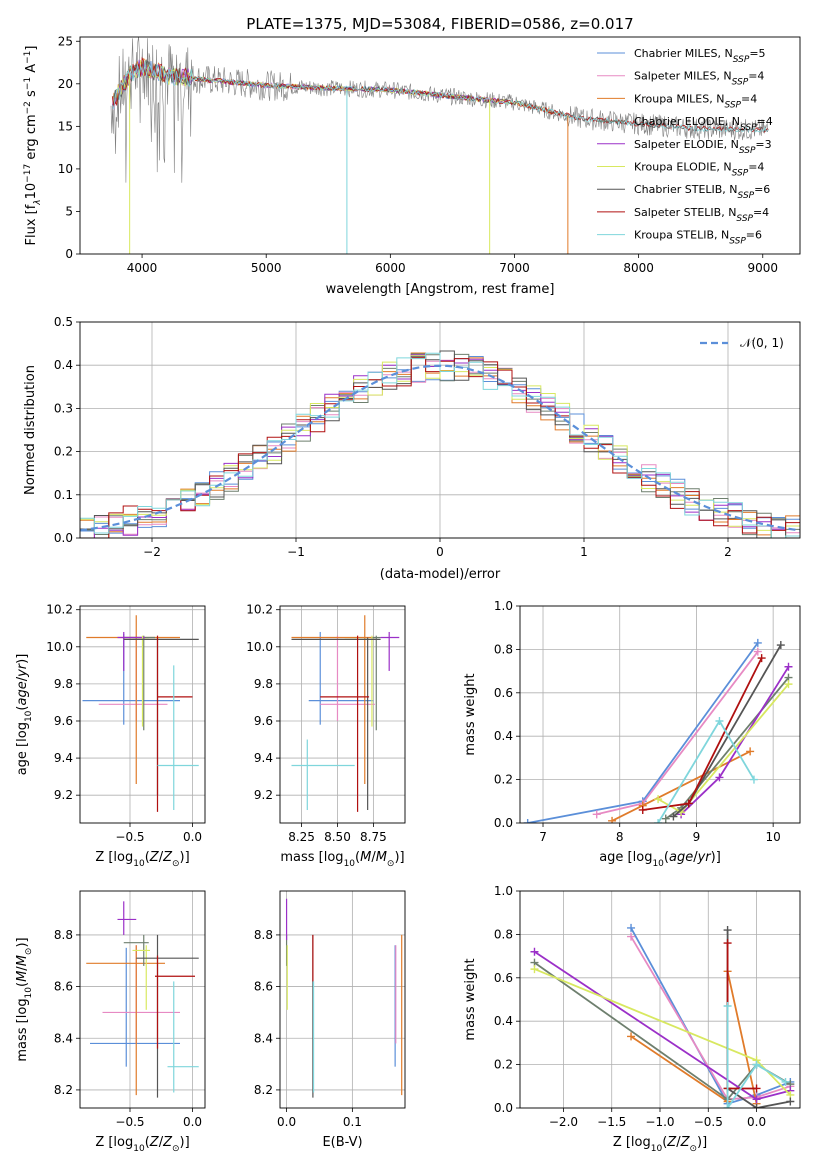 This screenshot has width=819, height=1174. Describe the element at coordinates (762, 343) in the screenshot. I see `legend-label-normal: 𝒩(0, 1)` at that location.